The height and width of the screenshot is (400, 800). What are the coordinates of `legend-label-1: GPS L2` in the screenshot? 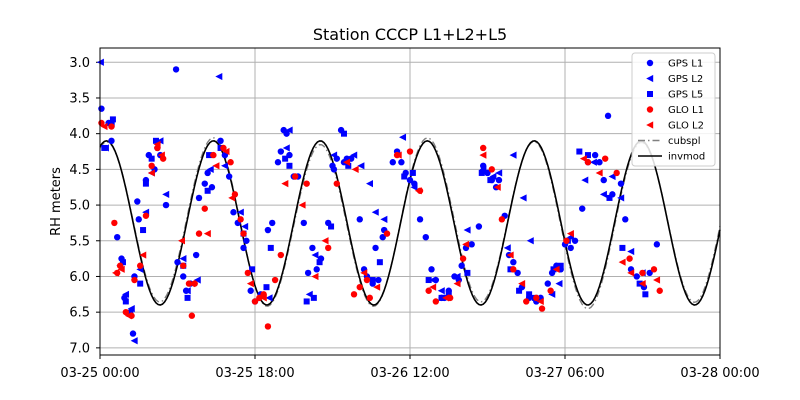 It's located at (685, 79).